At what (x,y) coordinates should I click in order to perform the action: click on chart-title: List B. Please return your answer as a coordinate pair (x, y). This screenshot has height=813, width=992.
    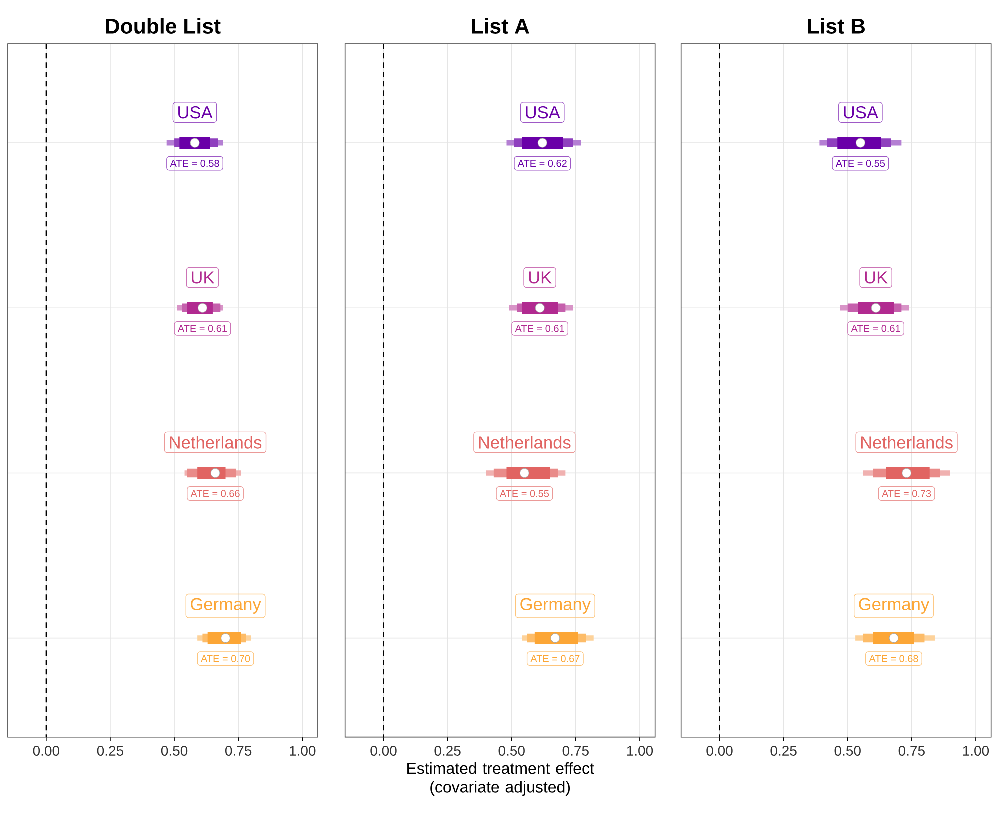
    Looking at the image, I should click on (836, 26).